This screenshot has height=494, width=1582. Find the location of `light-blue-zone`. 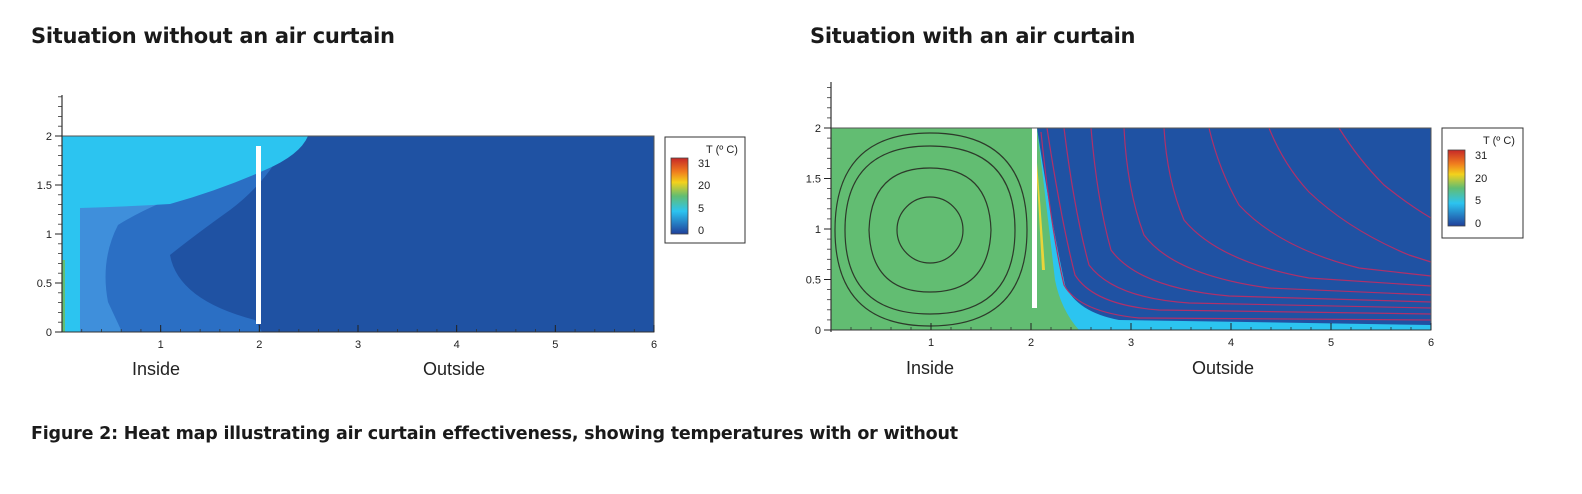

light-blue-zone is located at coordinates (185, 234).